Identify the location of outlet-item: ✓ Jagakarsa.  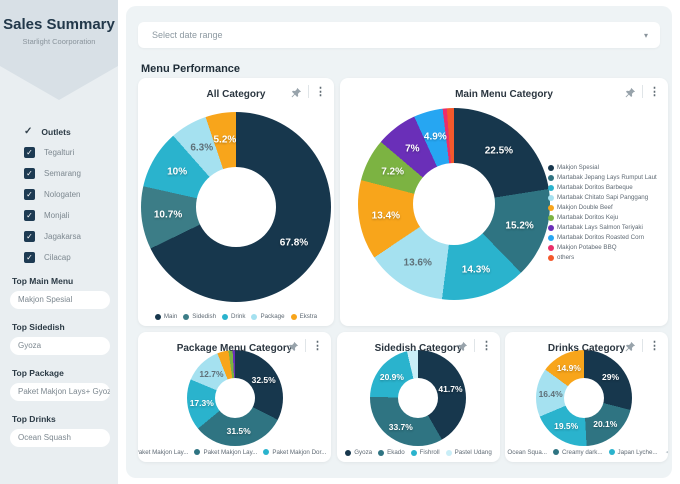
(71, 236).